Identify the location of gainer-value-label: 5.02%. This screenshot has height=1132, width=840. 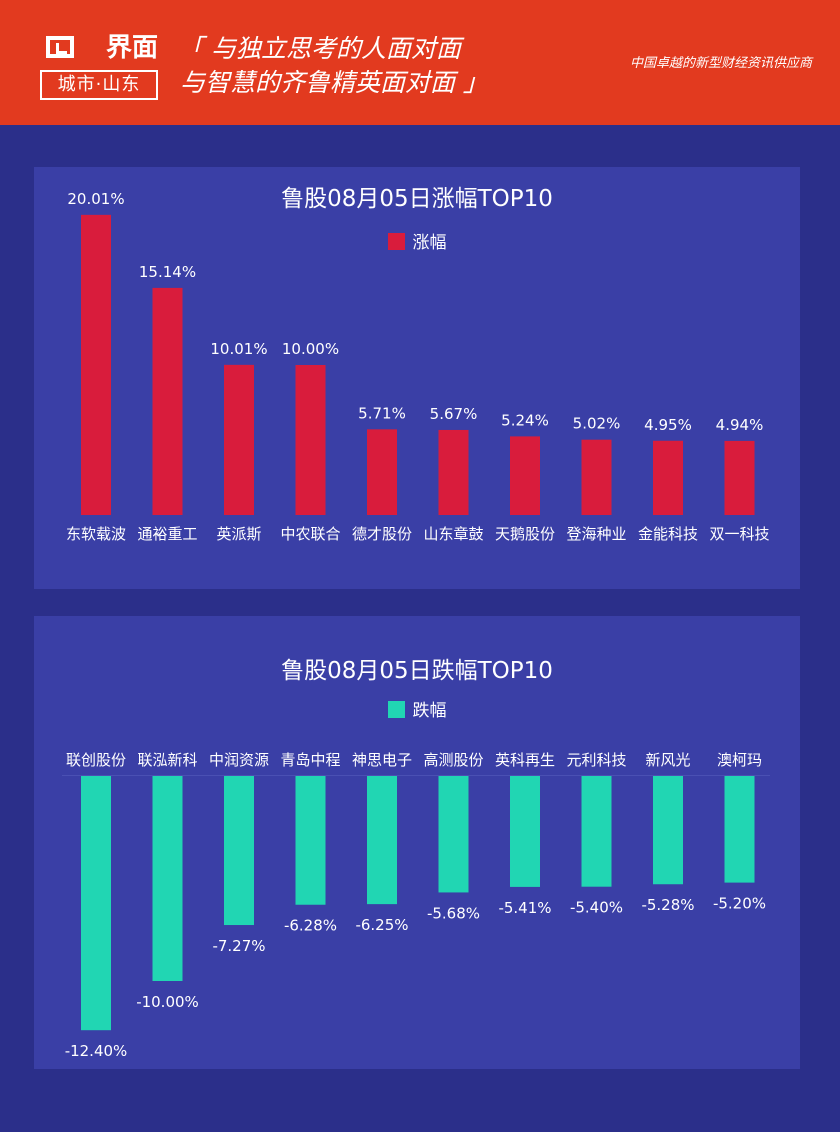
(597, 424).